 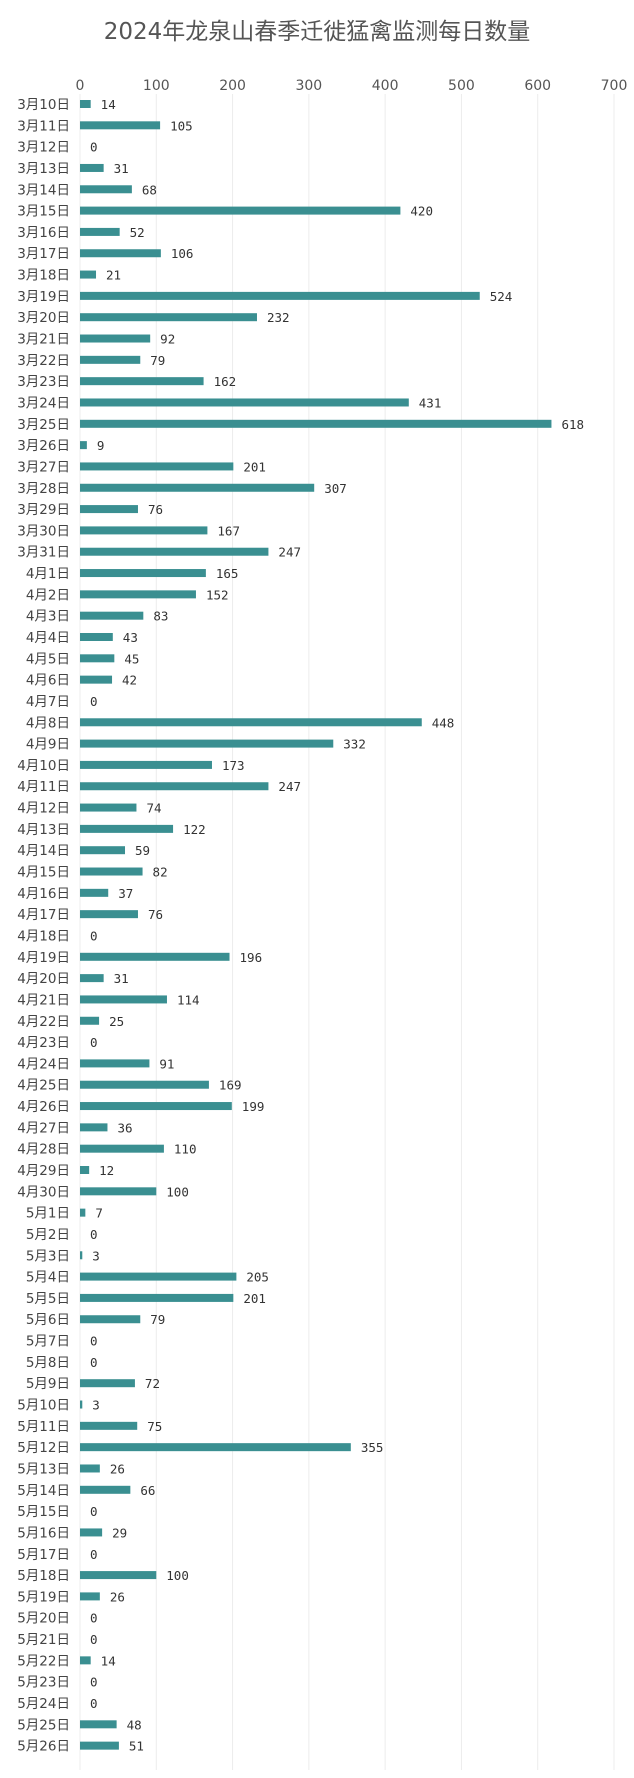 What do you see at coordinates (43, 1086) in the screenshot?
I see `category-label: 4月25日` at bounding box center [43, 1086].